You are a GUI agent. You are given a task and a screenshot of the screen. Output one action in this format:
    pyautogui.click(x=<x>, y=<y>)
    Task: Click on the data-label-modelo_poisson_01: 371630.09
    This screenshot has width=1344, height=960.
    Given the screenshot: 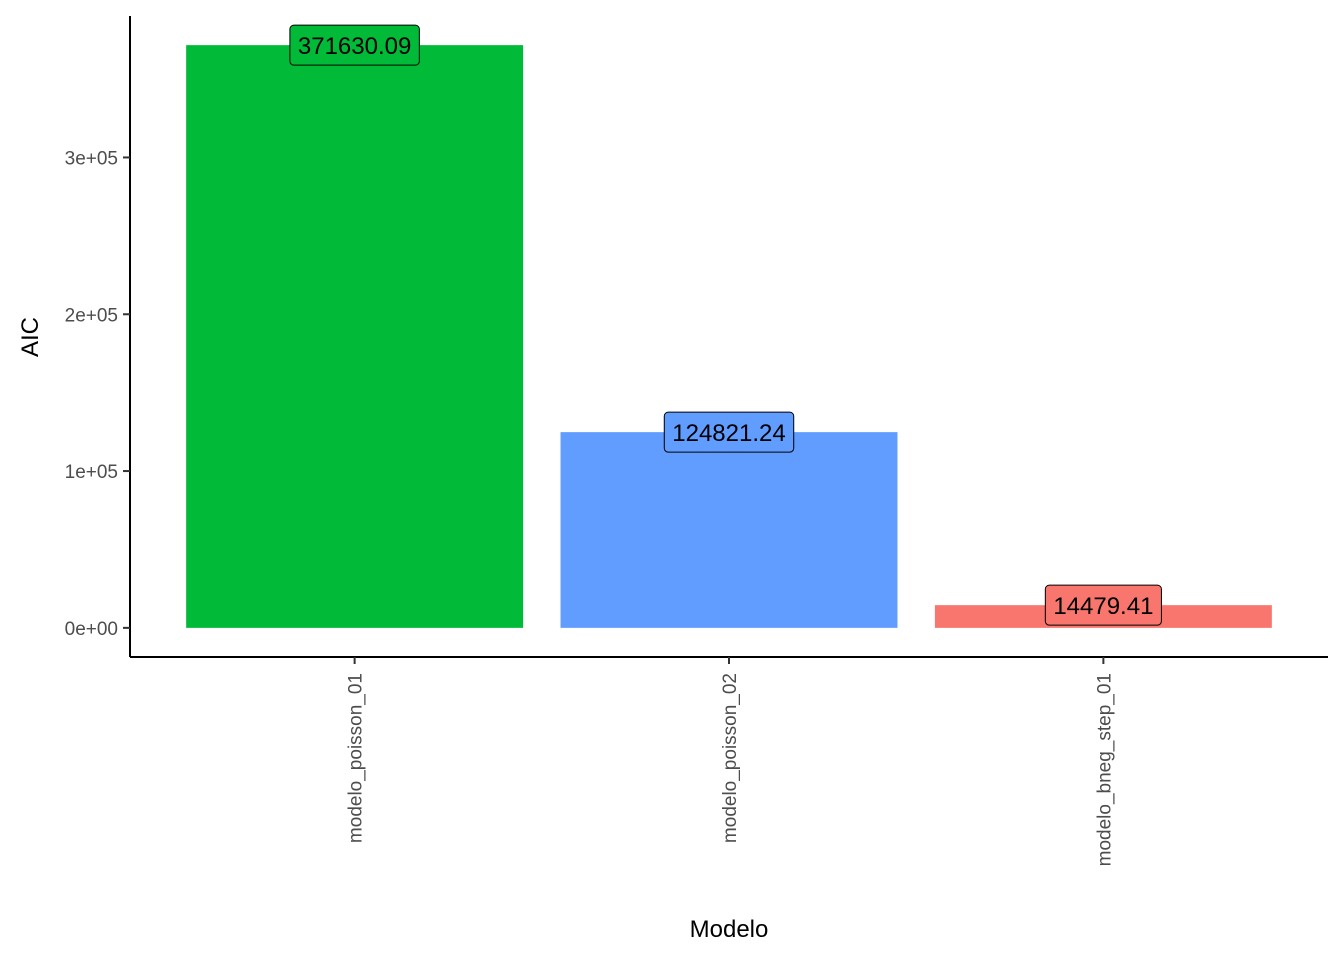 What is the action you would take?
    pyautogui.click(x=354, y=45)
    